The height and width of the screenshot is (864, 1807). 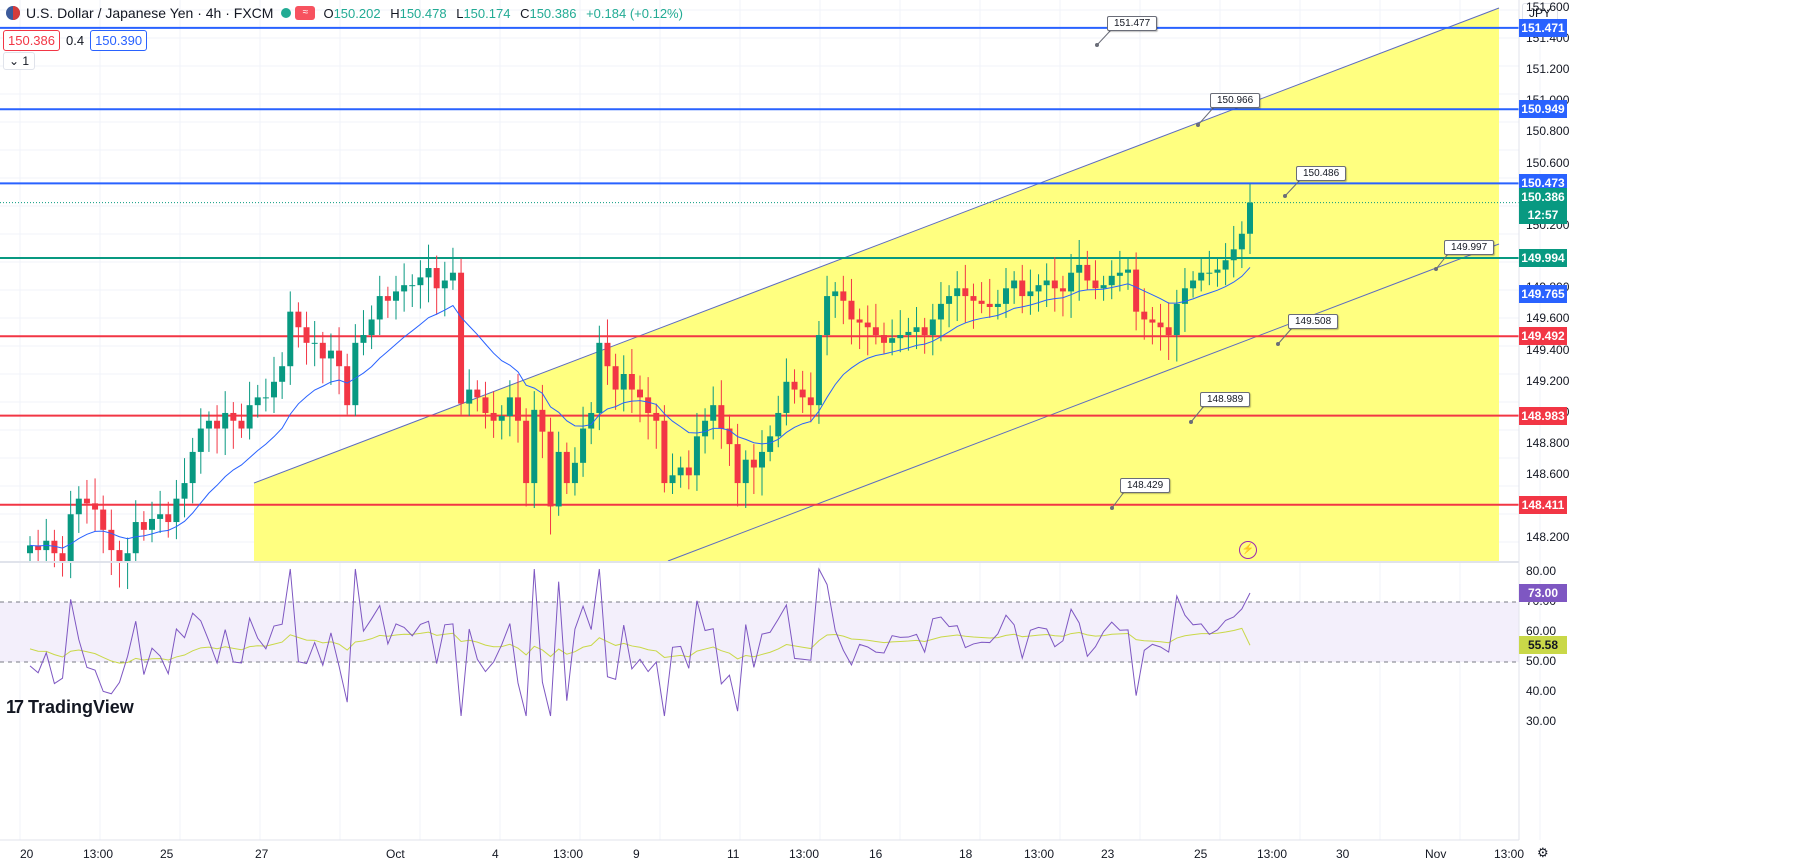 What do you see at coordinates (1543, 415) in the screenshot?
I see `price-badge: 148.983` at bounding box center [1543, 415].